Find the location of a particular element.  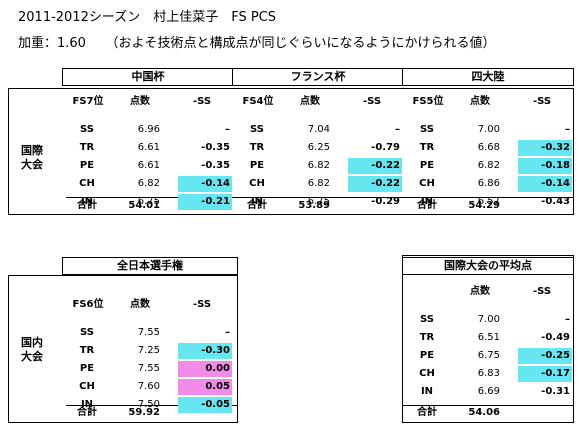

page-title: 2011-2012シーズン 村上佳菜子 FS PCS is located at coordinates (147, 17).